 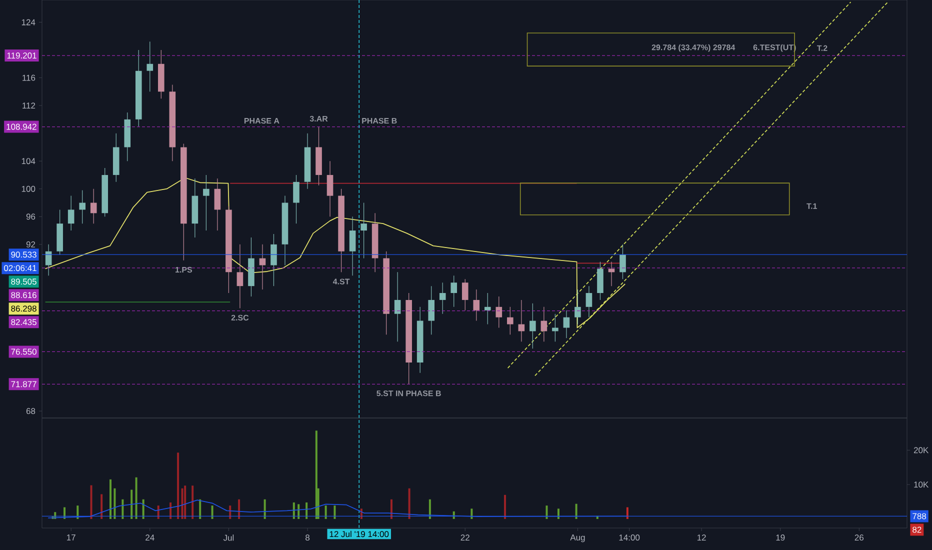 What do you see at coordinates (465, 537) in the screenshot?
I see `x-tick-label: 22` at bounding box center [465, 537].